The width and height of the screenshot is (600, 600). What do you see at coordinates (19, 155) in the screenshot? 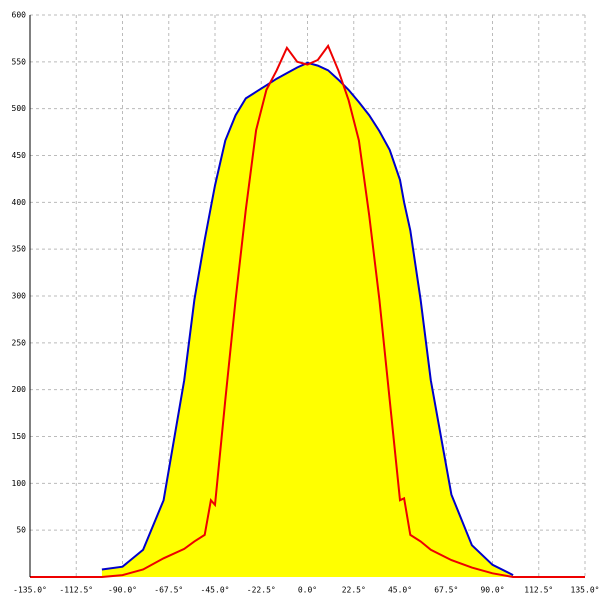
I see `y-tick-label: 450` at bounding box center [19, 155].